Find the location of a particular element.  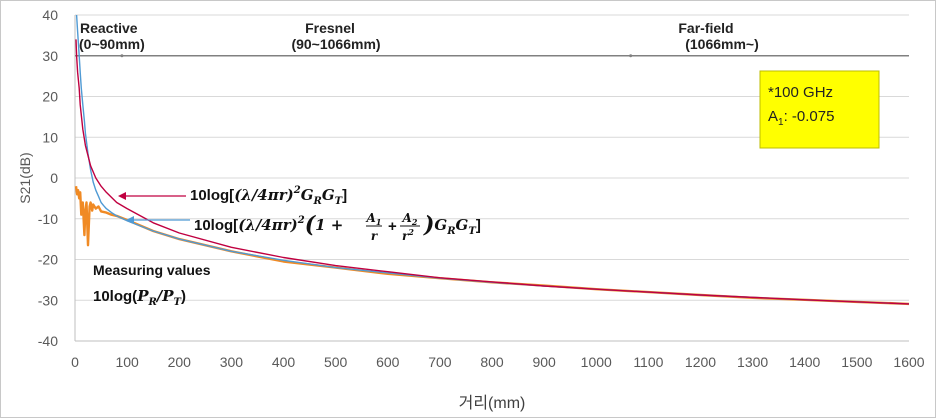

annotation-arrows is located at coordinates (154, 208).